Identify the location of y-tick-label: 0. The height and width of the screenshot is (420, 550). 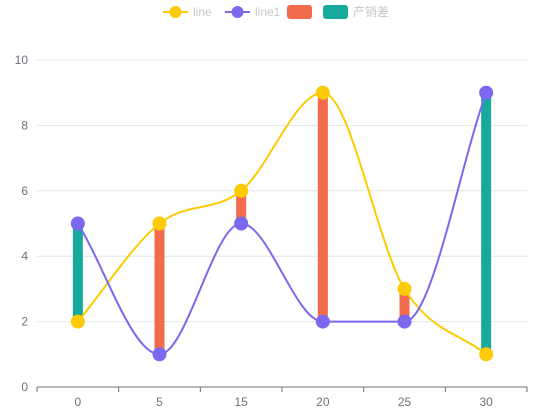
(24, 387).